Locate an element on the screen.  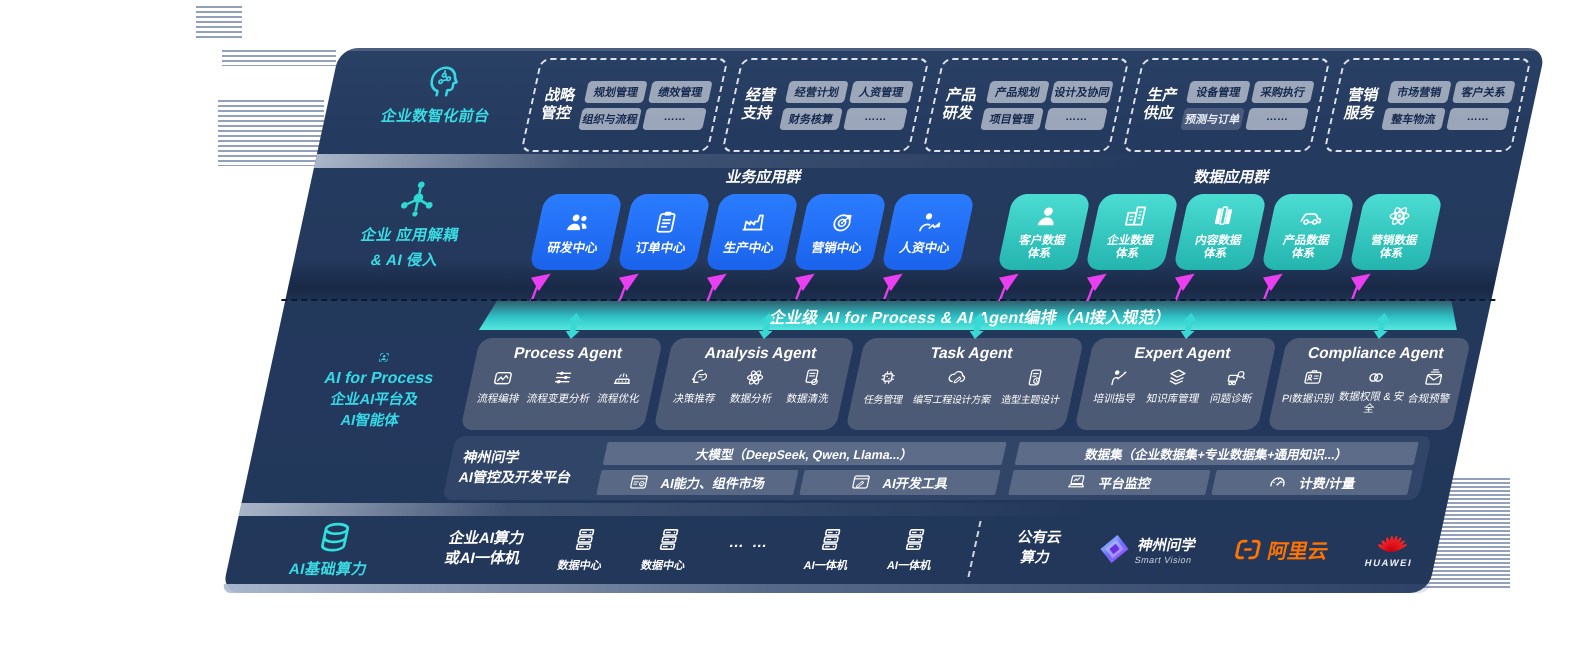
analysis-agent-card: Analysis Agent 决策推荐 数据分析 数据清洗 is located at coordinates (754, 384).